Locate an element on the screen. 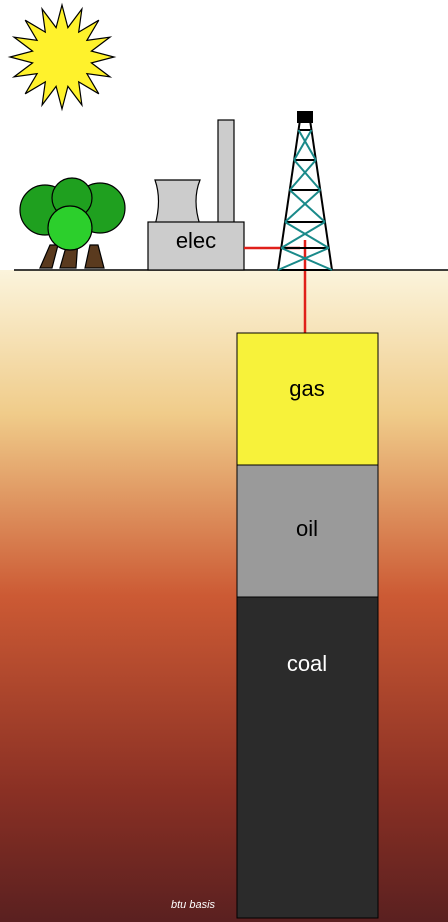 The height and width of the screenshot is (922, 448). note: btu basis is located at coordinates (193, 905).